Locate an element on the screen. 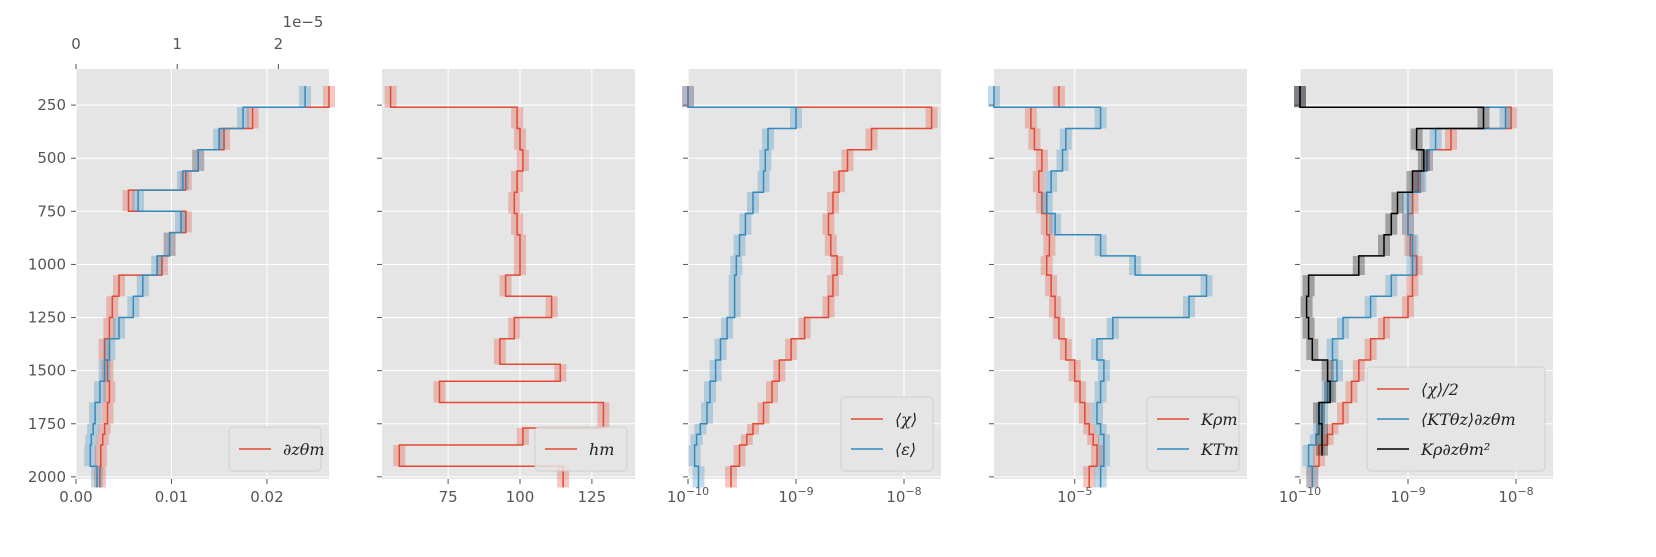 This screenshot has width=1656, height=557. x-tick-label: 0.01 is located at coordinates (171, 497).